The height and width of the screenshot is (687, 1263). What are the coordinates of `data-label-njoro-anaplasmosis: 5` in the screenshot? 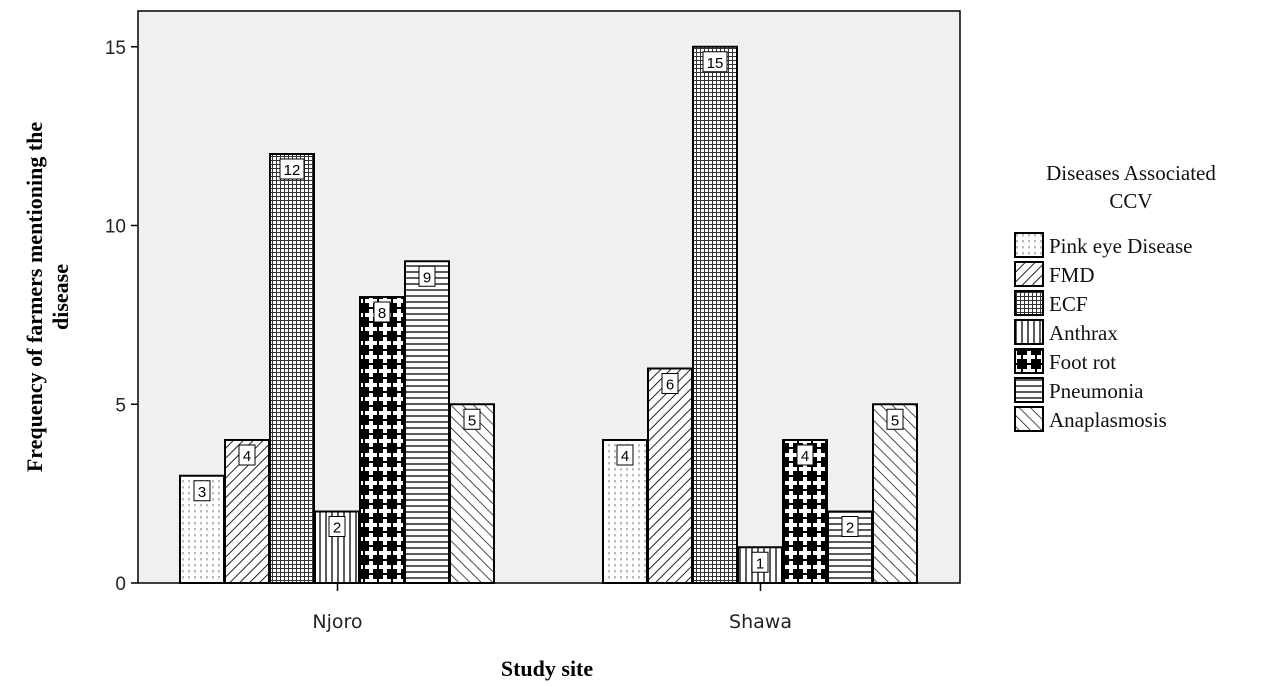 It's located at (472, 420).